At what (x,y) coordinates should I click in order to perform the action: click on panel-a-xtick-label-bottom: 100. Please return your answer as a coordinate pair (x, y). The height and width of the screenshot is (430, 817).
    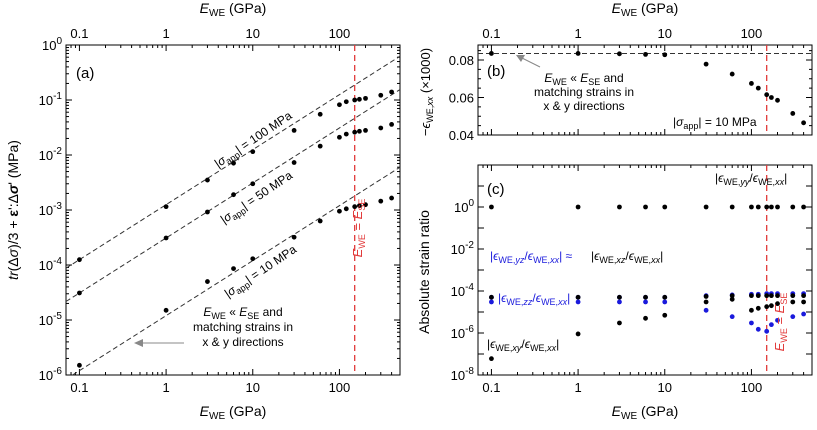
    Looking at the image, I should click on (340, 387).